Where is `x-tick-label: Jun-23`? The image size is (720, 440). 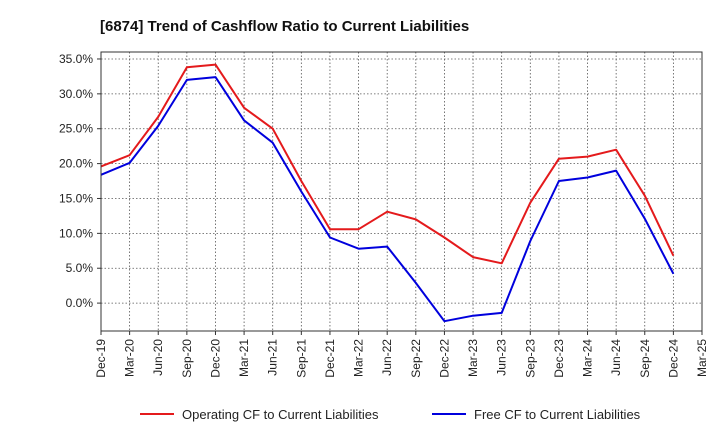
x-tick-label: Jun-23 is located at coordinates (502, 357).